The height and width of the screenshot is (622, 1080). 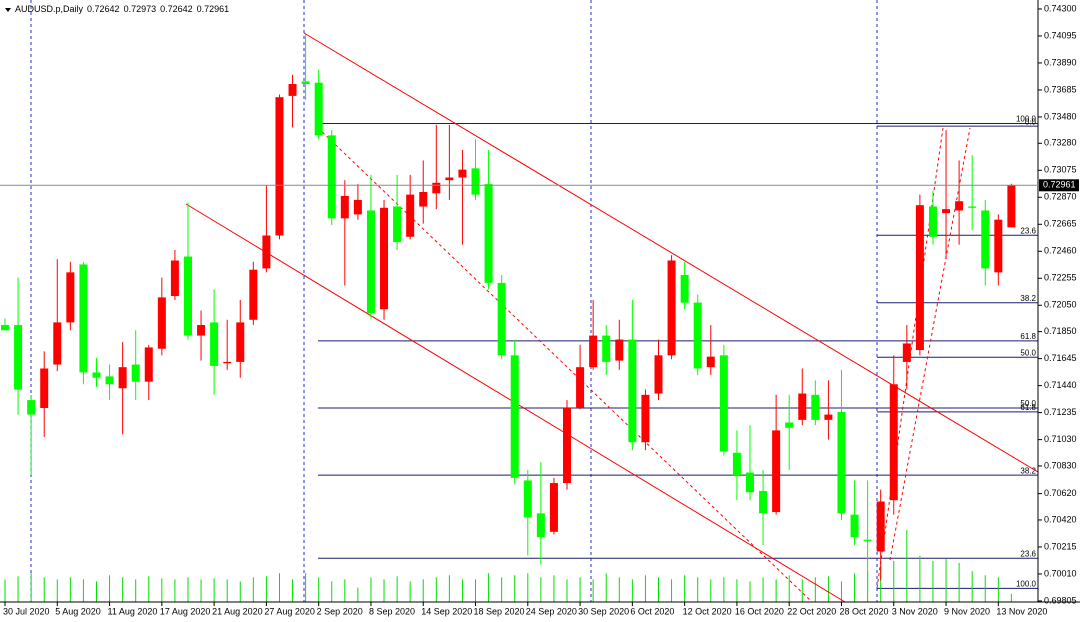 I want to click on y-tick-label: 0.71440, so click(x=1060, y=385).